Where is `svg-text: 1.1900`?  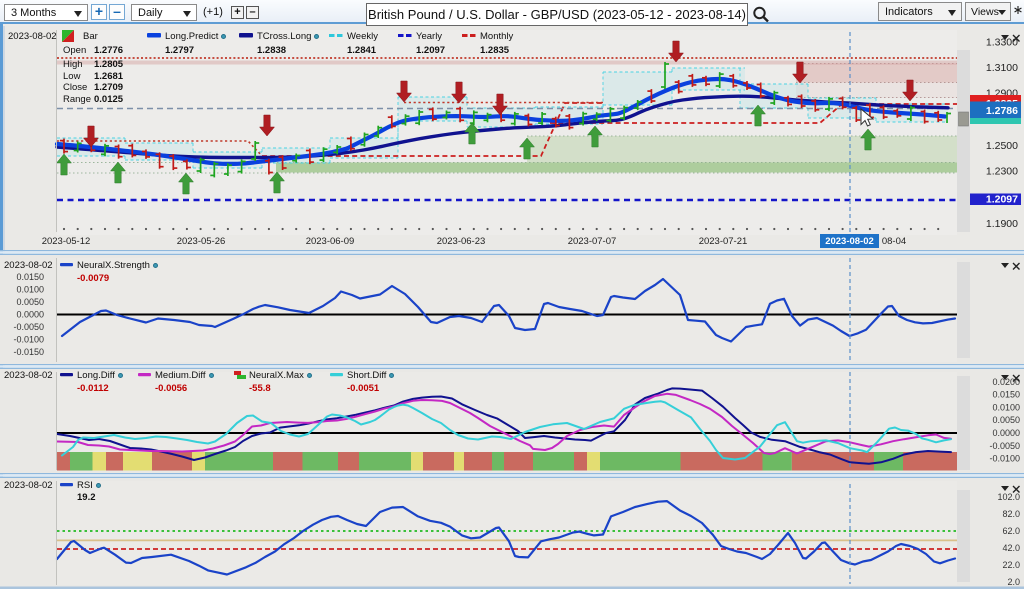 svg-text: 1.1900 is located at coordinates (1002, 224).